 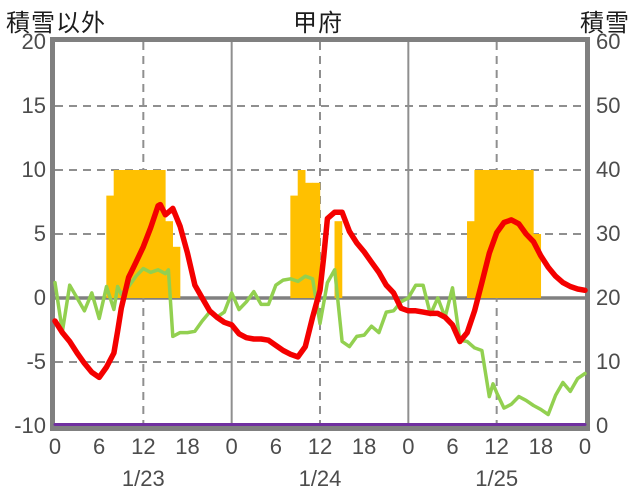 What do you see at coordinates (33, 169) in the screenshot?
I see `left-axis-tick-label: 10` at bounding box center [33, 169].